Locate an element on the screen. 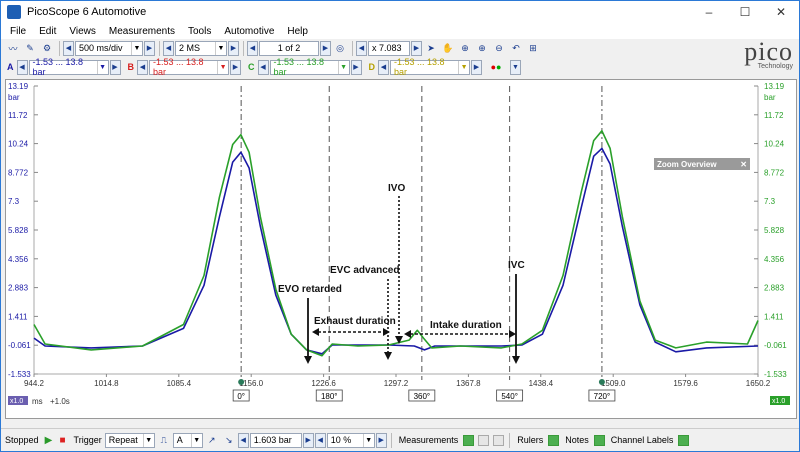  channel-options-dropdown: ▼ is located at coordinates (515, 67).